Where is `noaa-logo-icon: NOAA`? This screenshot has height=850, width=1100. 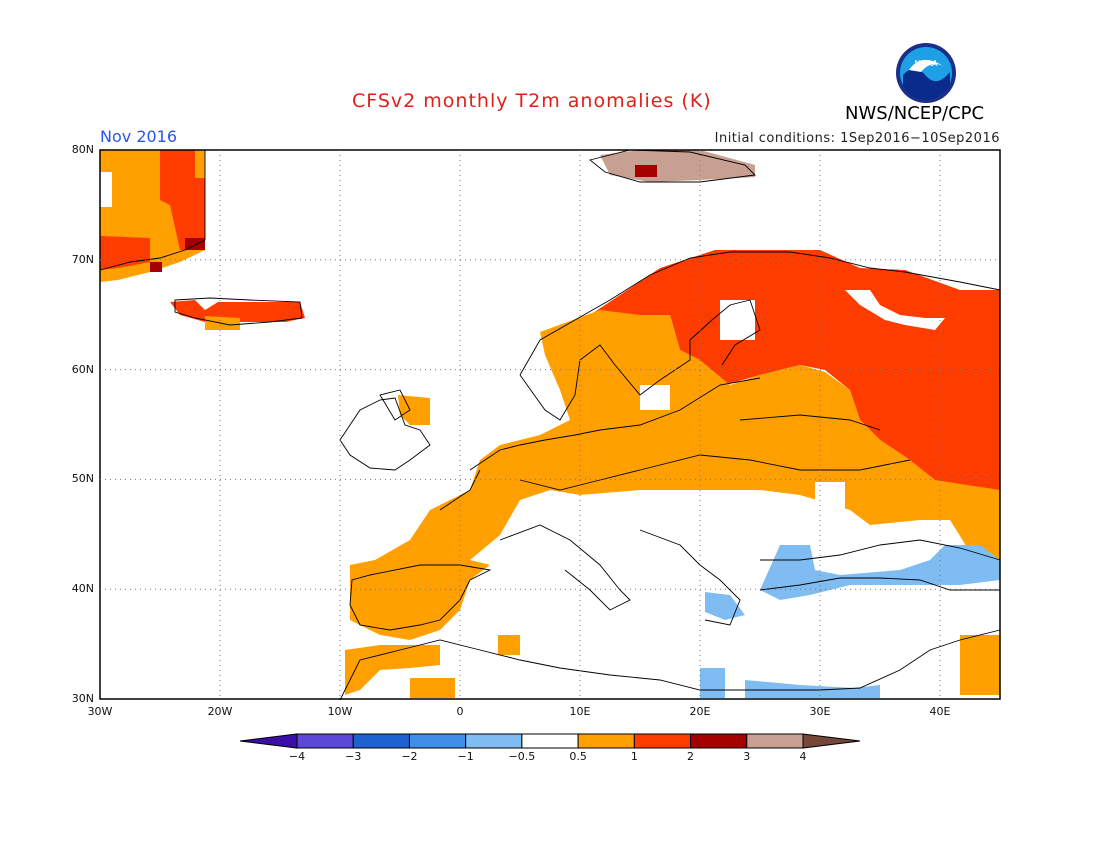 noaa-logo-icon: NOAA is located at coordinates (926, 73).